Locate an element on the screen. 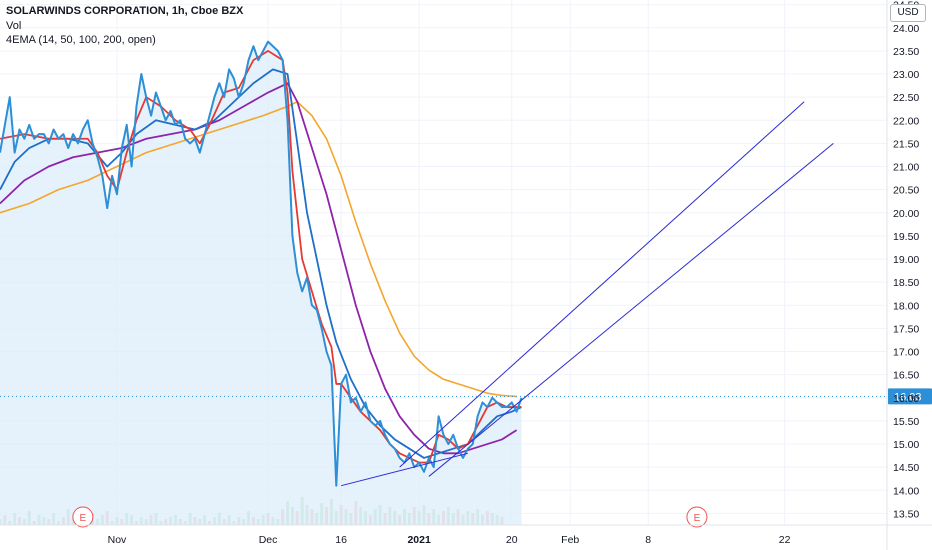  y-tick-label: 24.00 is located at coordinates (906, 29).